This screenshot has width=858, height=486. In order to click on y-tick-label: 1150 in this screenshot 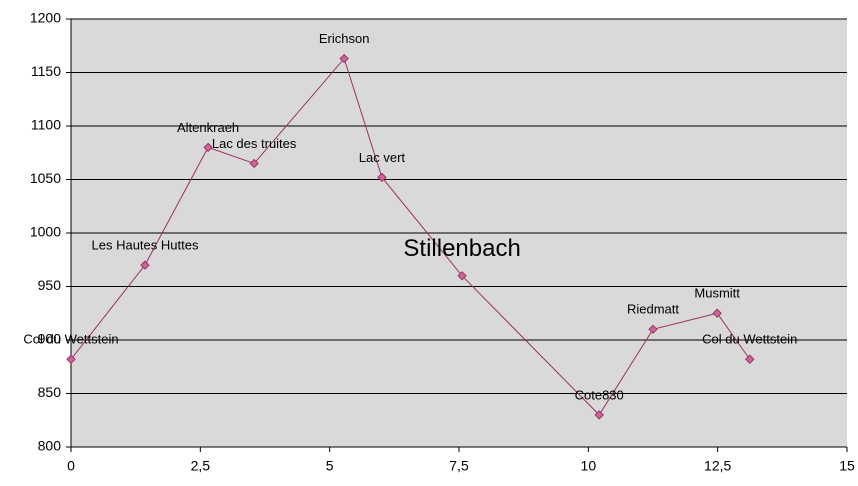, I will do `click(46, 71)`.